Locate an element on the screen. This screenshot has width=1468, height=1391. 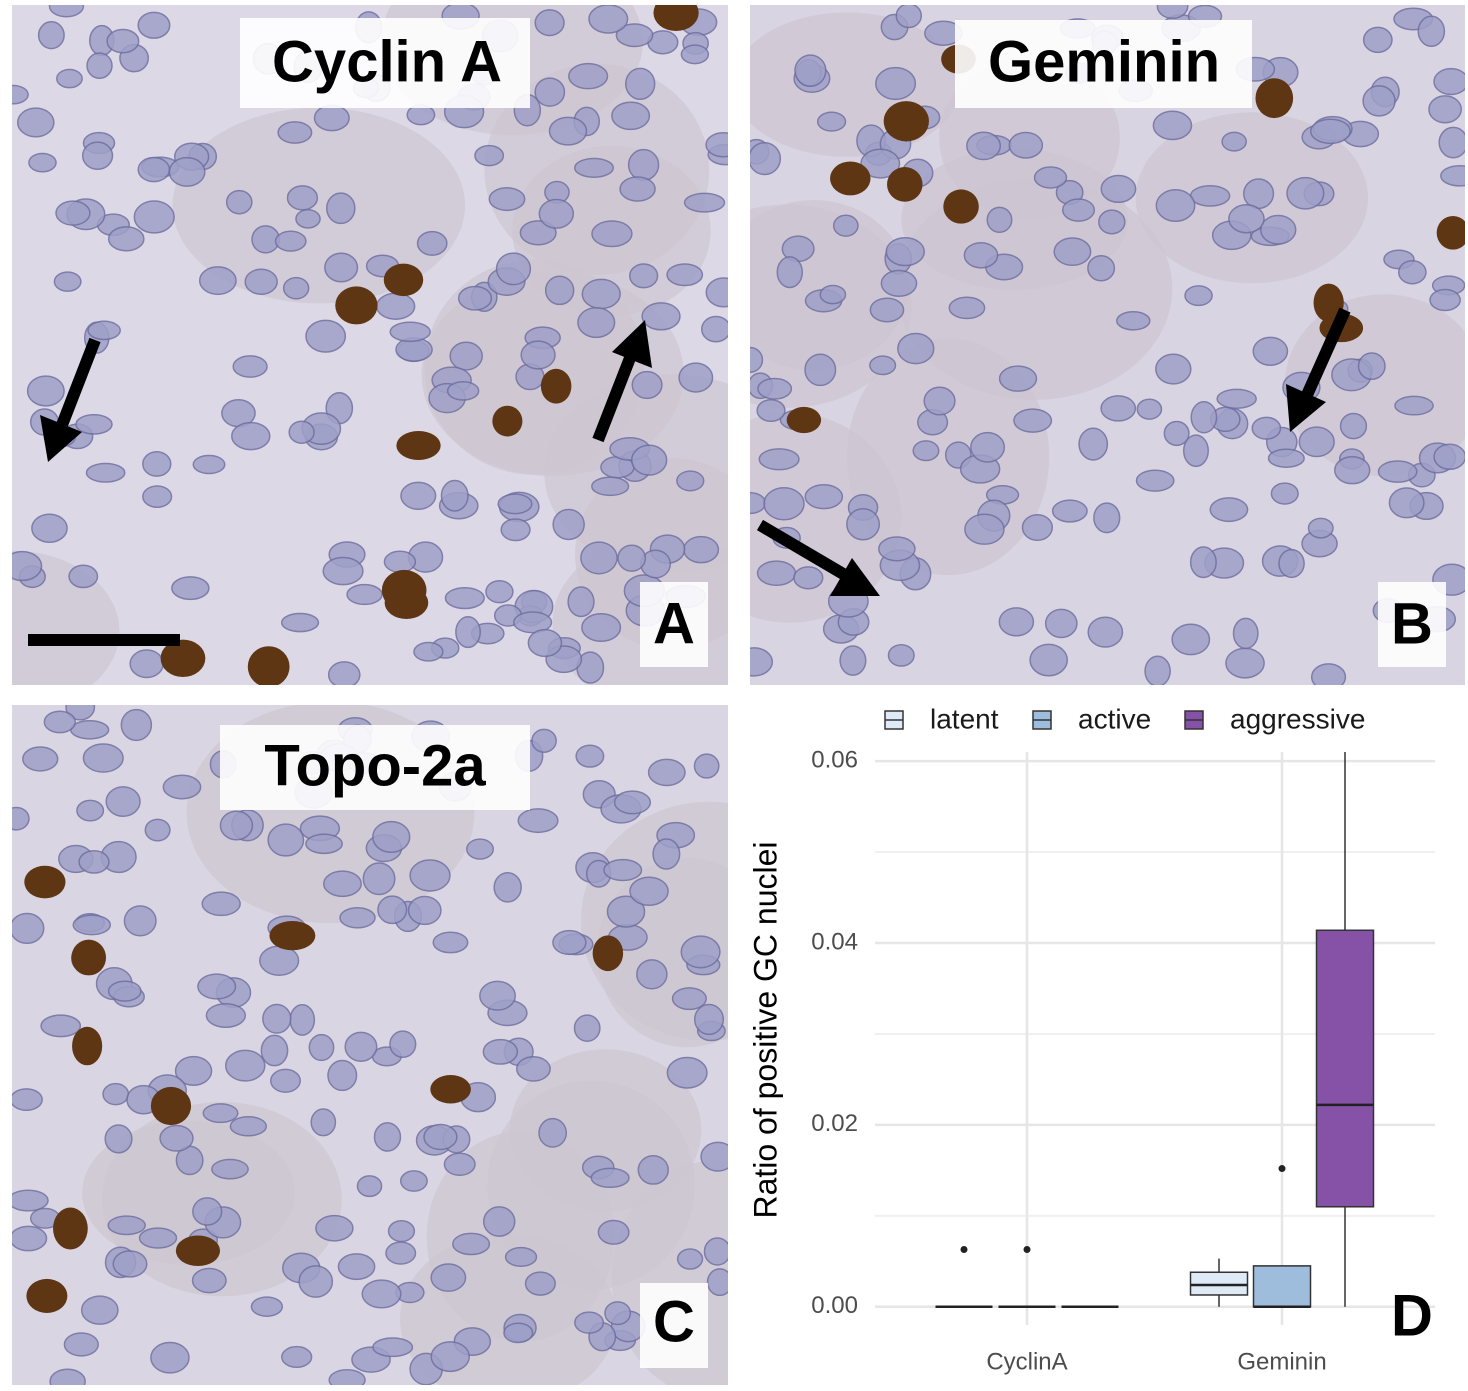
legend-label: active is located at coordinates (1114, 718).